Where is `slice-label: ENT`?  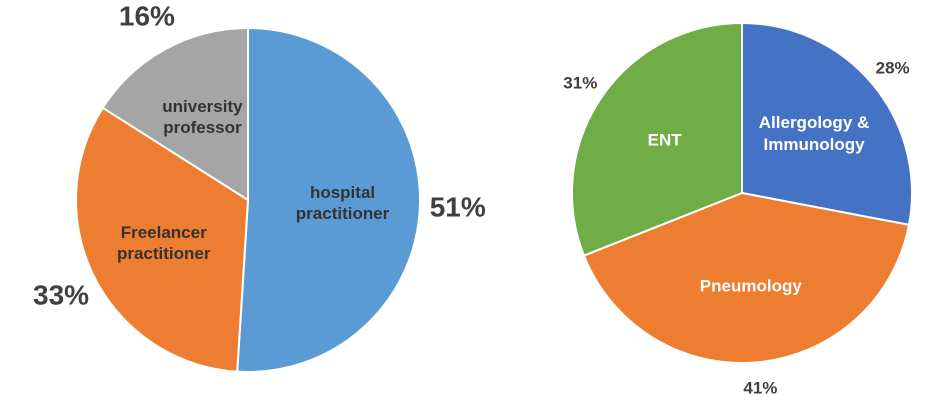
slice-label: ENT is located at coordinates (664, 140).